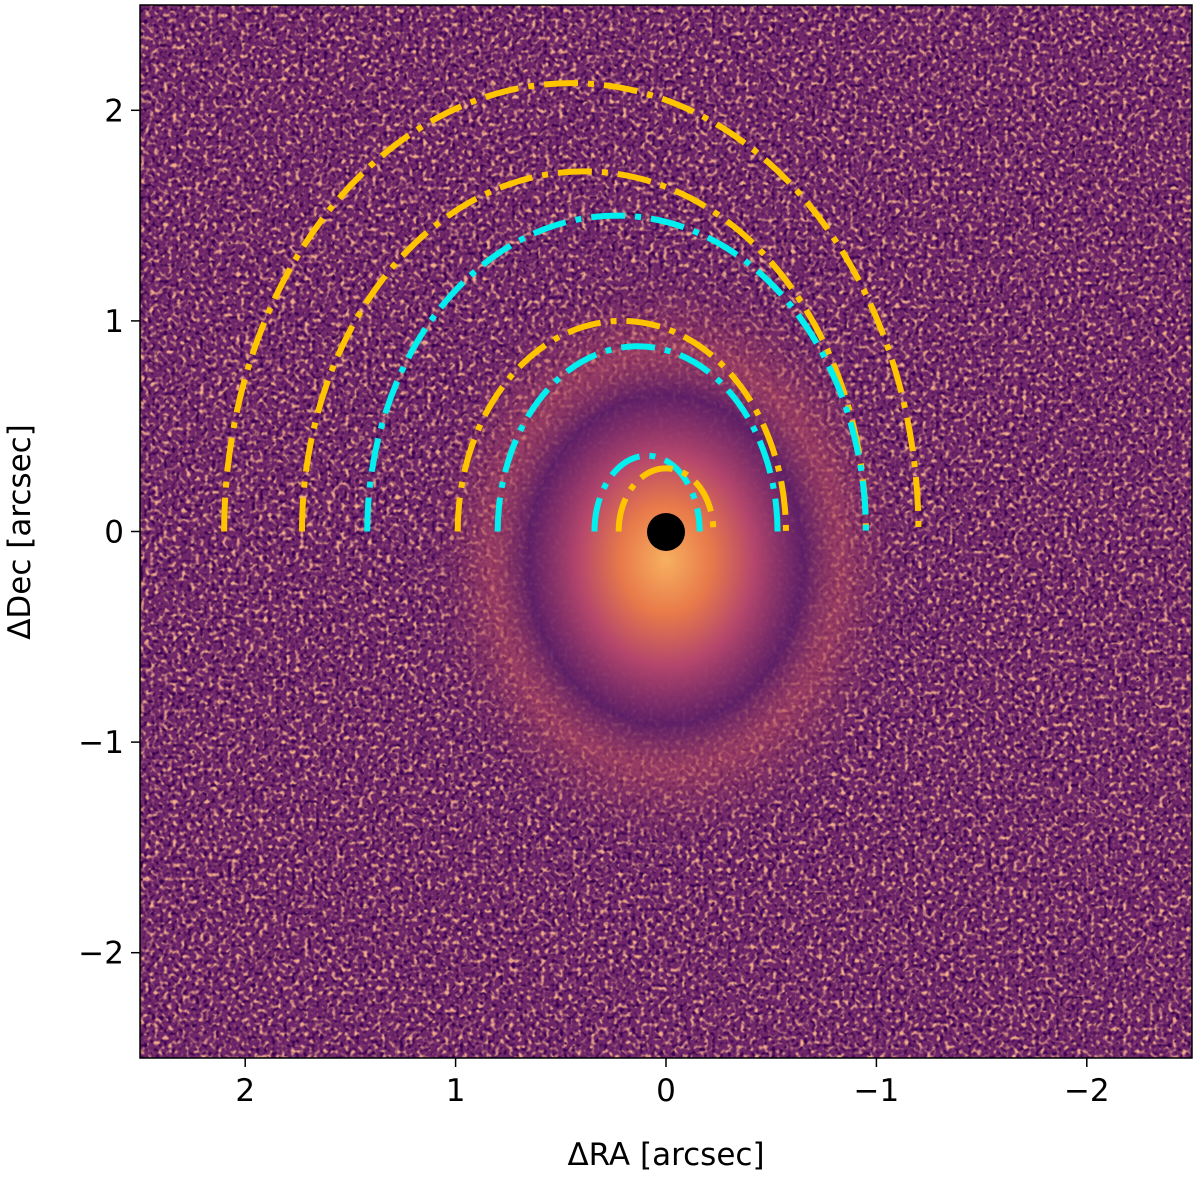 The height and width of the screenshot is (1177, 1200). Describe the element at coordinates (665, 1155) in the screenshot. I see `x-axis-label: ΔRA [arcsec]` at that location.